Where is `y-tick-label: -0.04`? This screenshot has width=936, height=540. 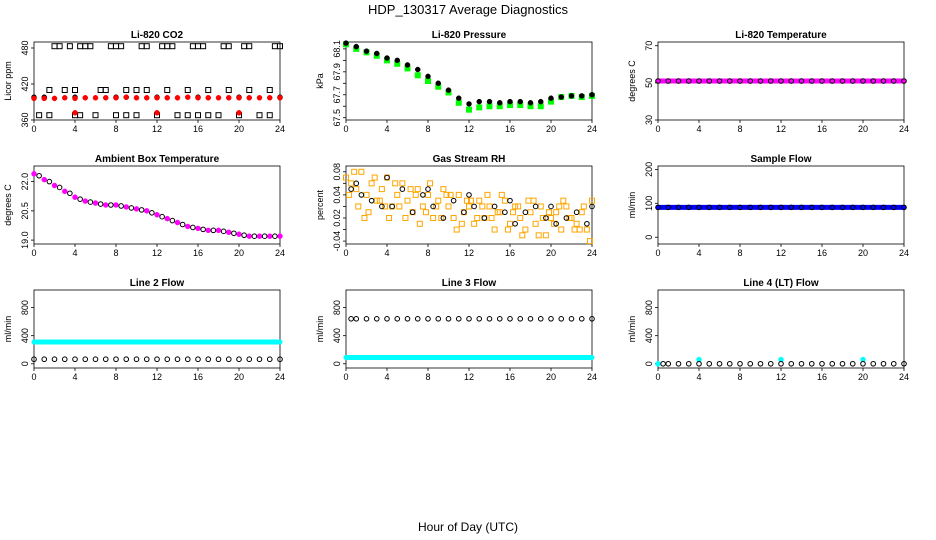
y-tick-label: -0.04 is located at coordinates (337, 241).